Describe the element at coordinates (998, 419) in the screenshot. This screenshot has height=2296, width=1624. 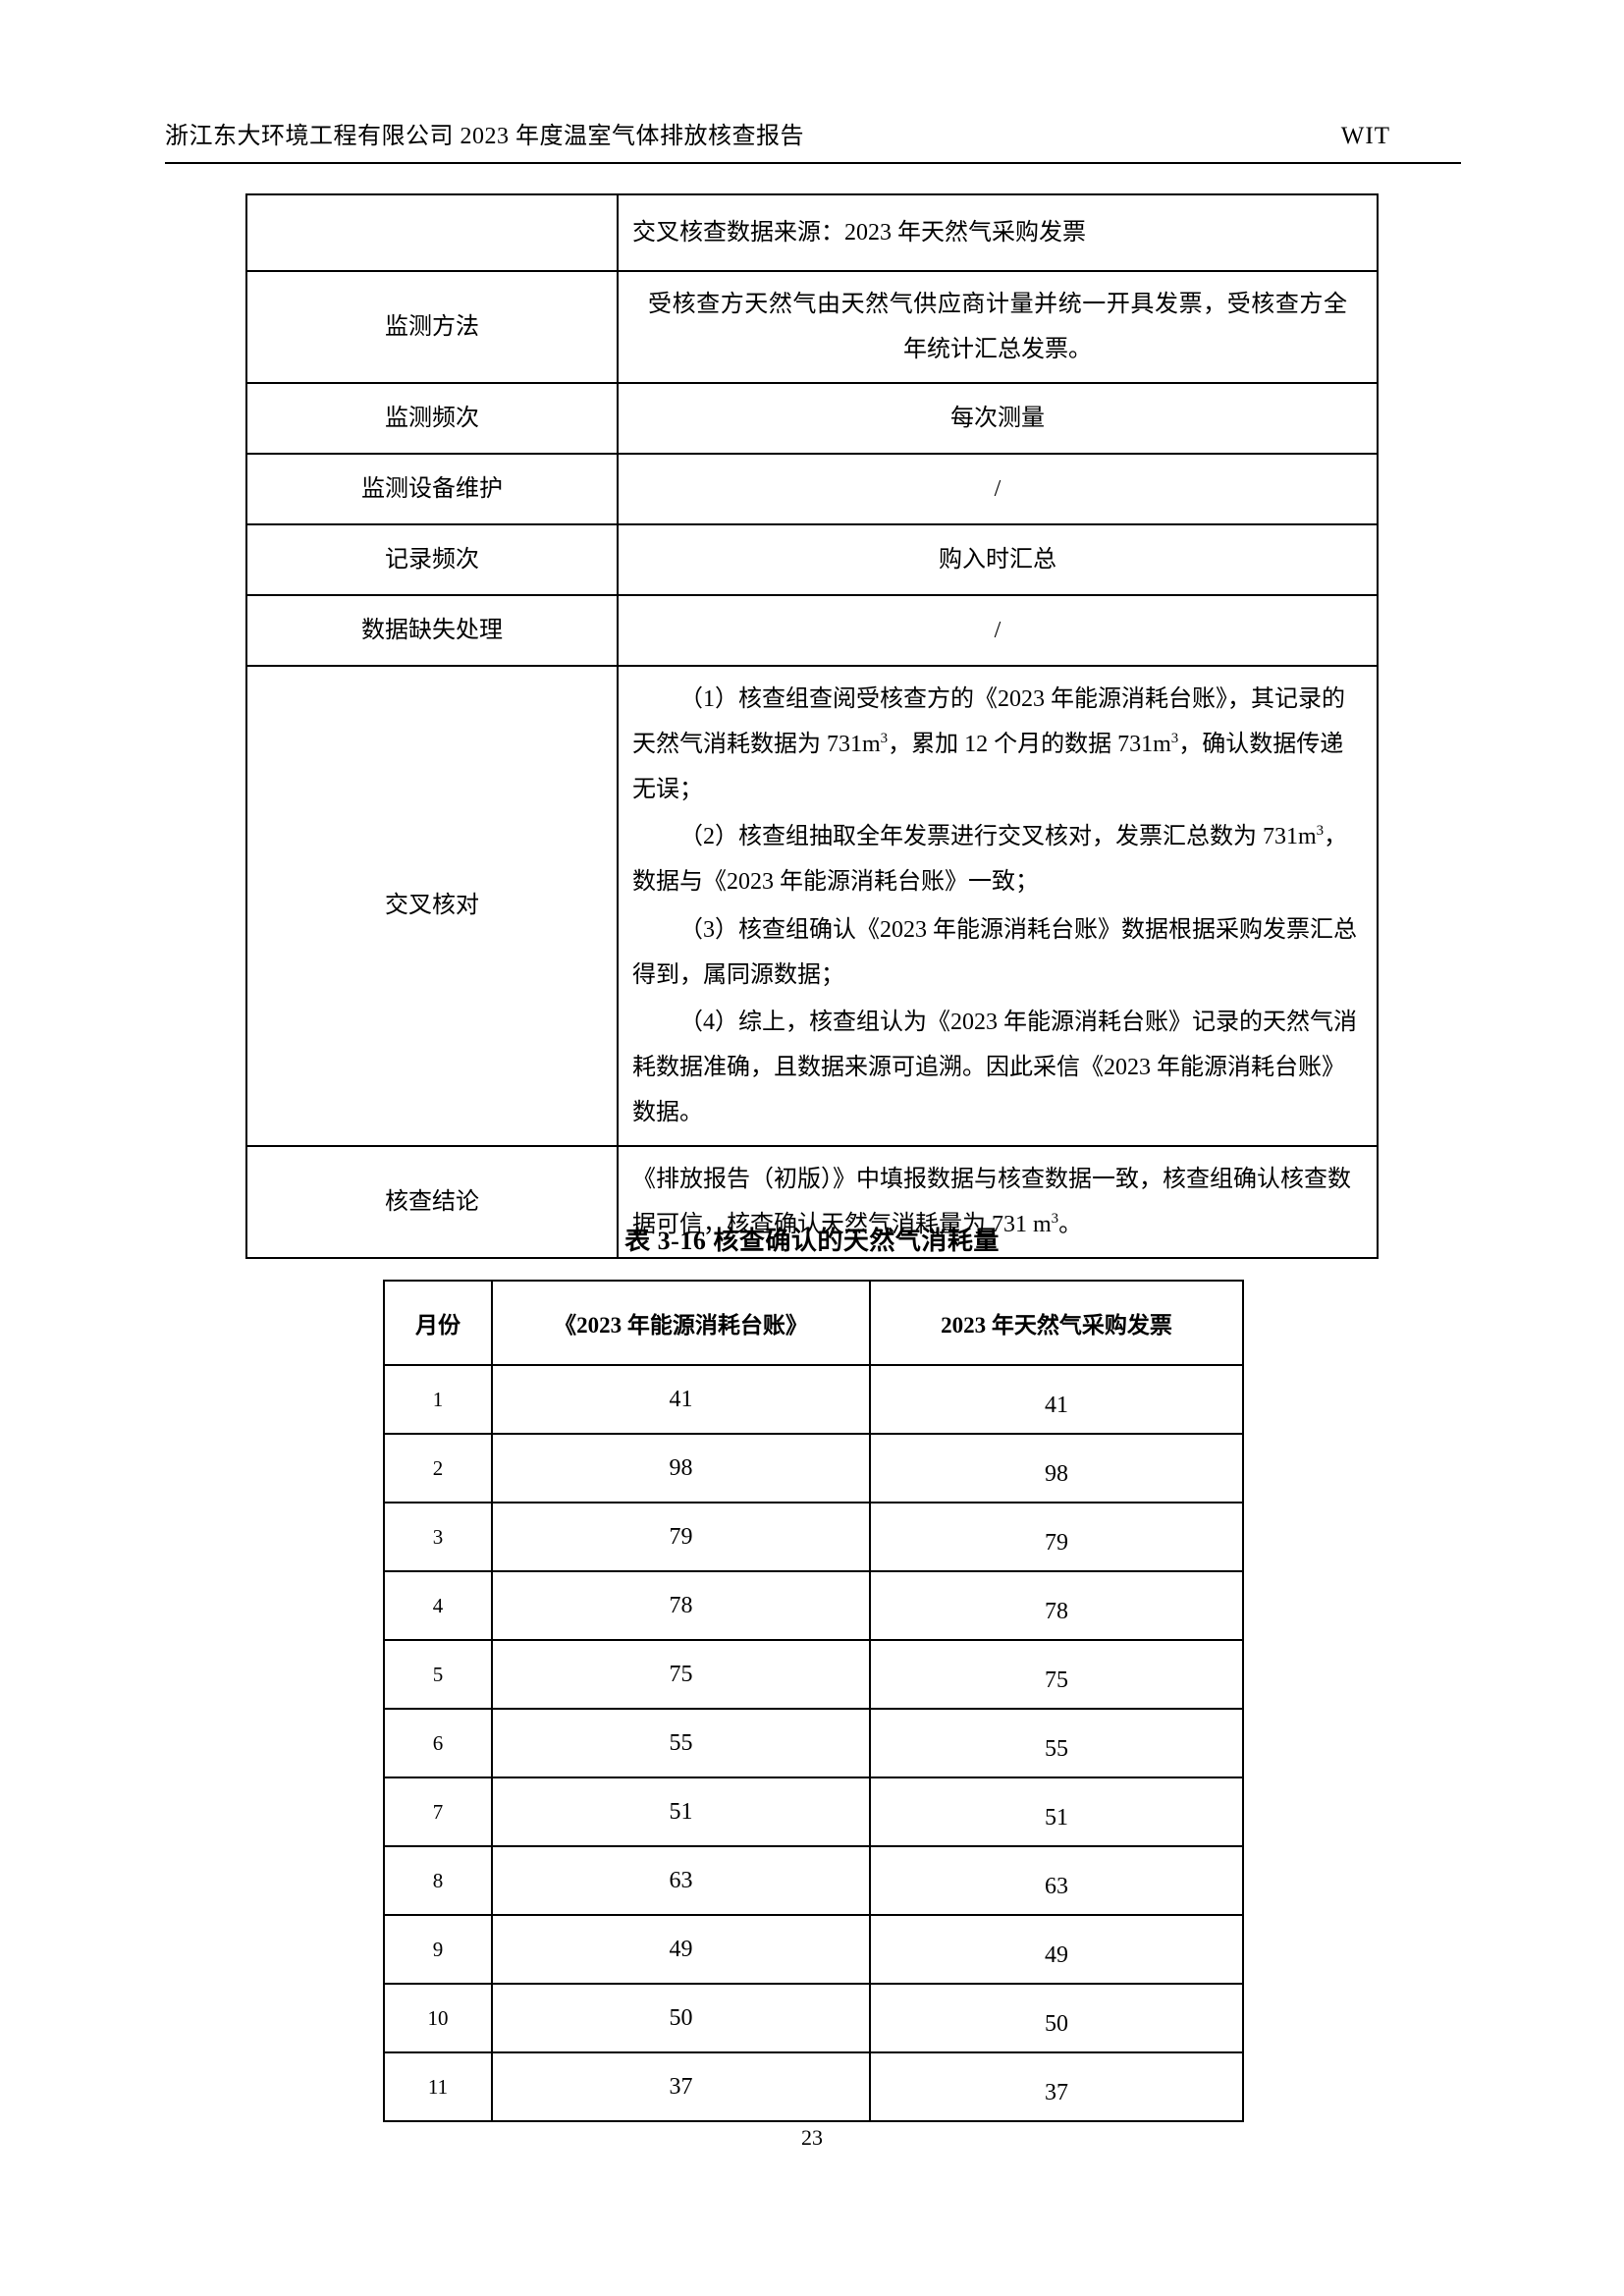
I see `row-value: 每次测量` at that location.